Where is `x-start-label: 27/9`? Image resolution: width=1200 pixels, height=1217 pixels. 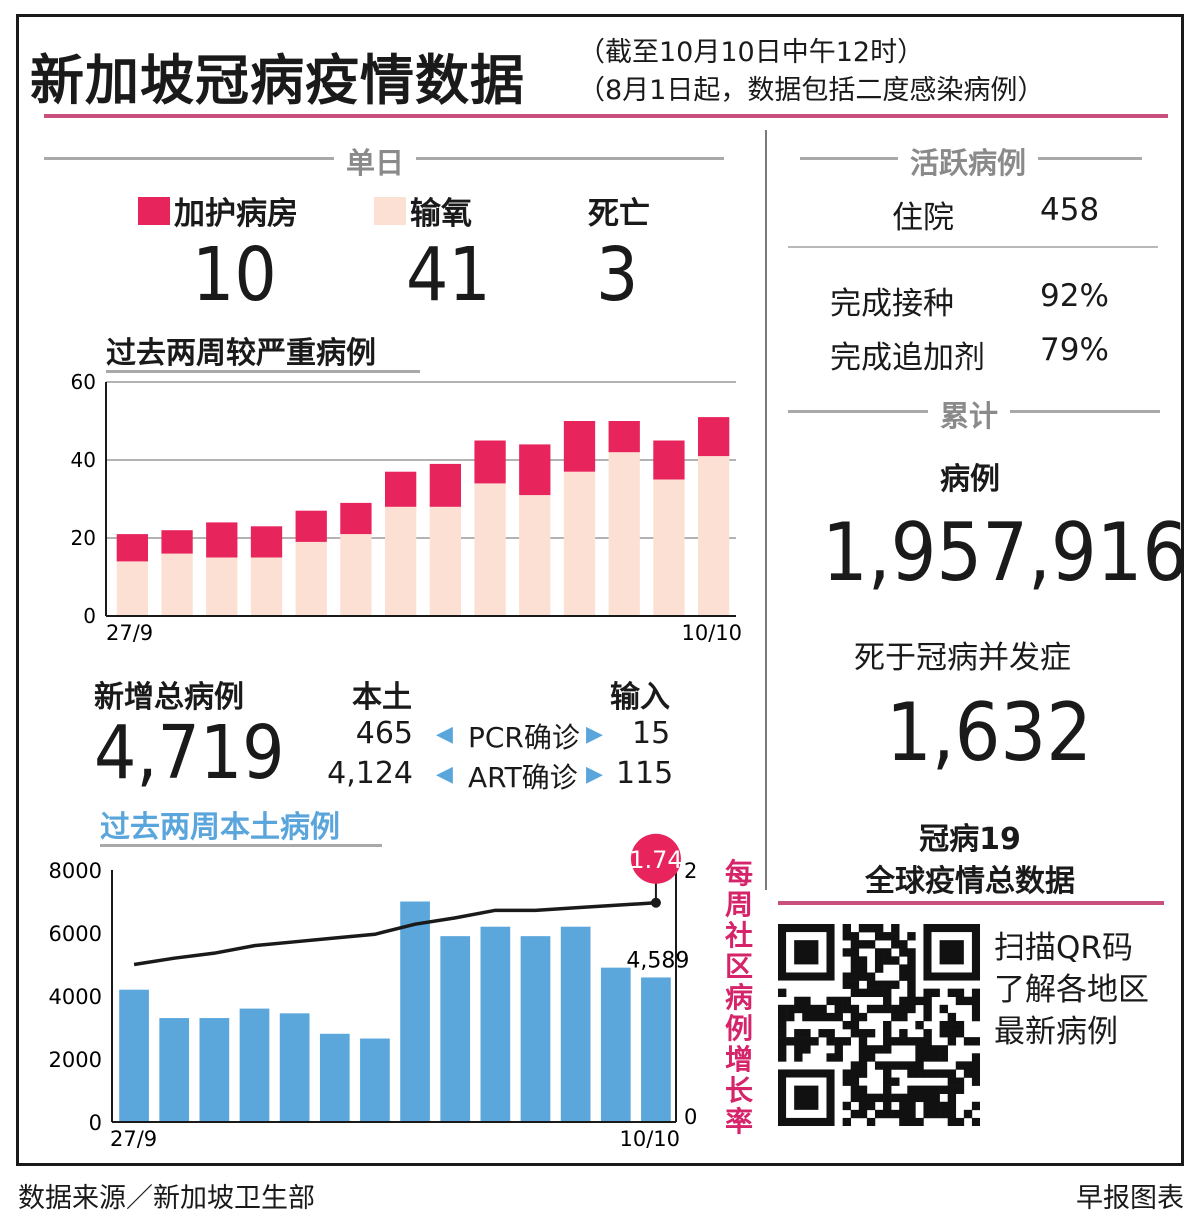 x-start-label: 27/9 is located at coordinates (133, 1139).